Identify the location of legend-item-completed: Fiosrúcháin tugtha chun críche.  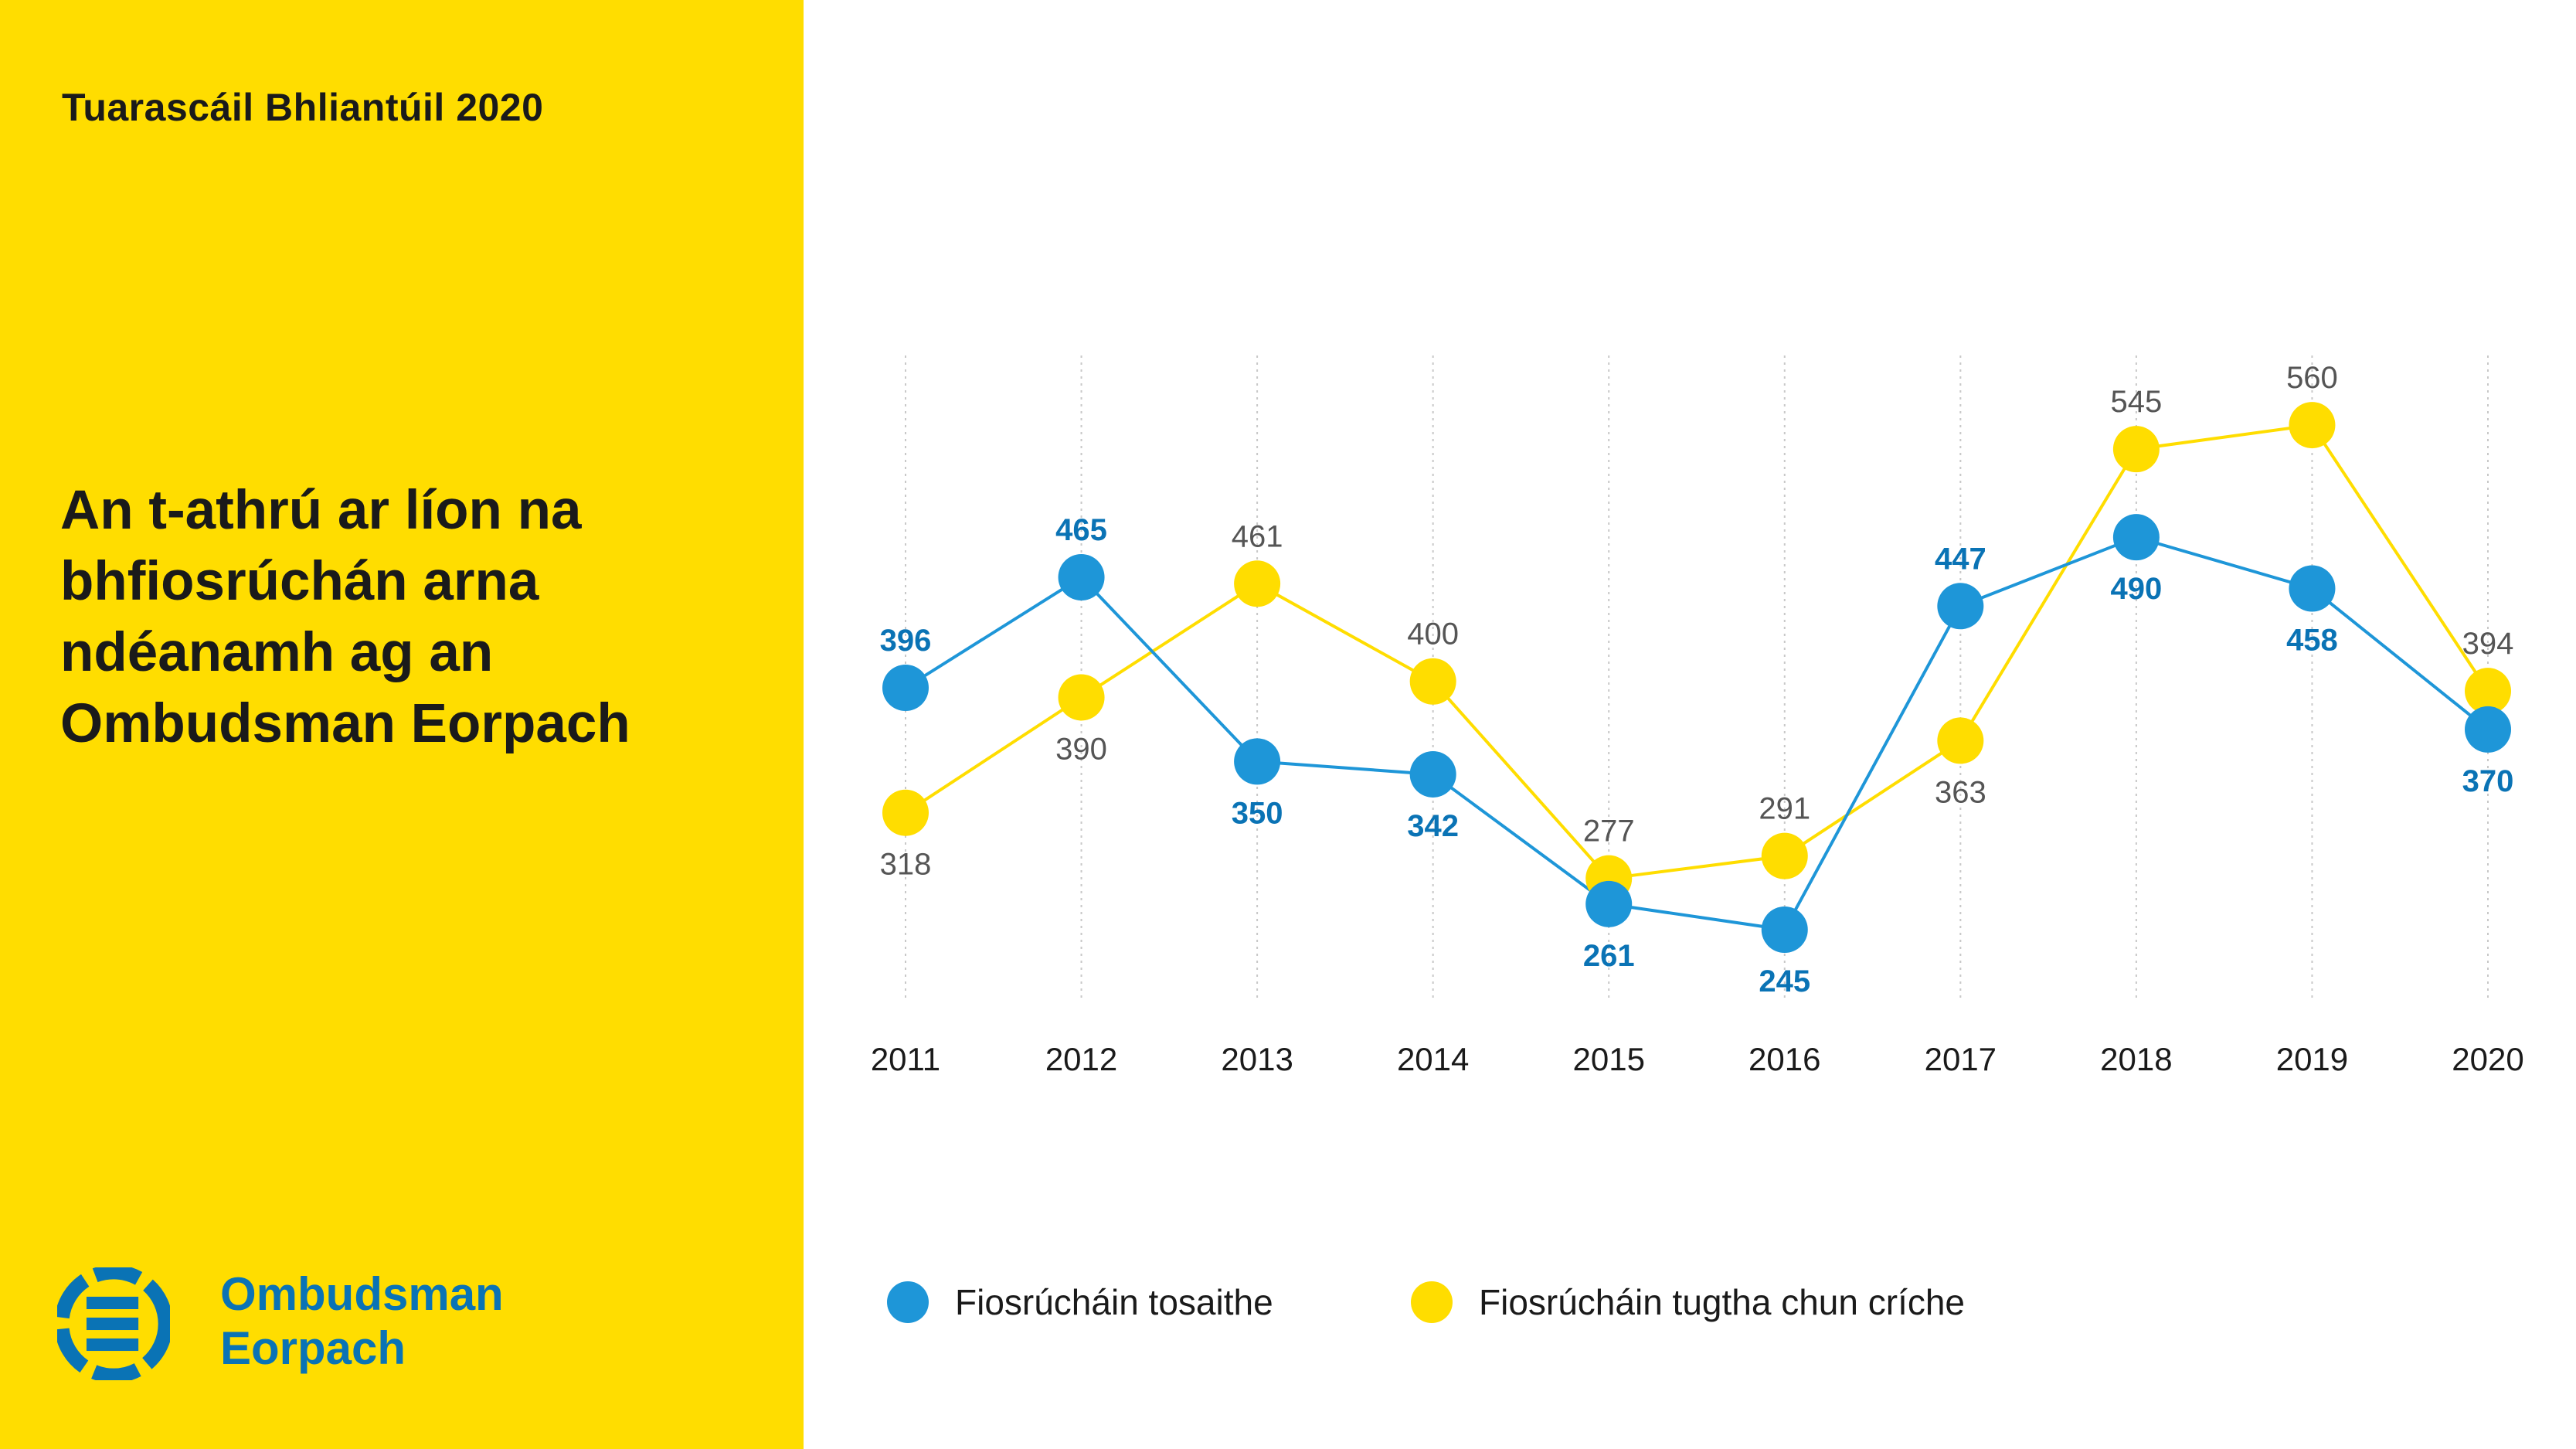
(1688, 1302).